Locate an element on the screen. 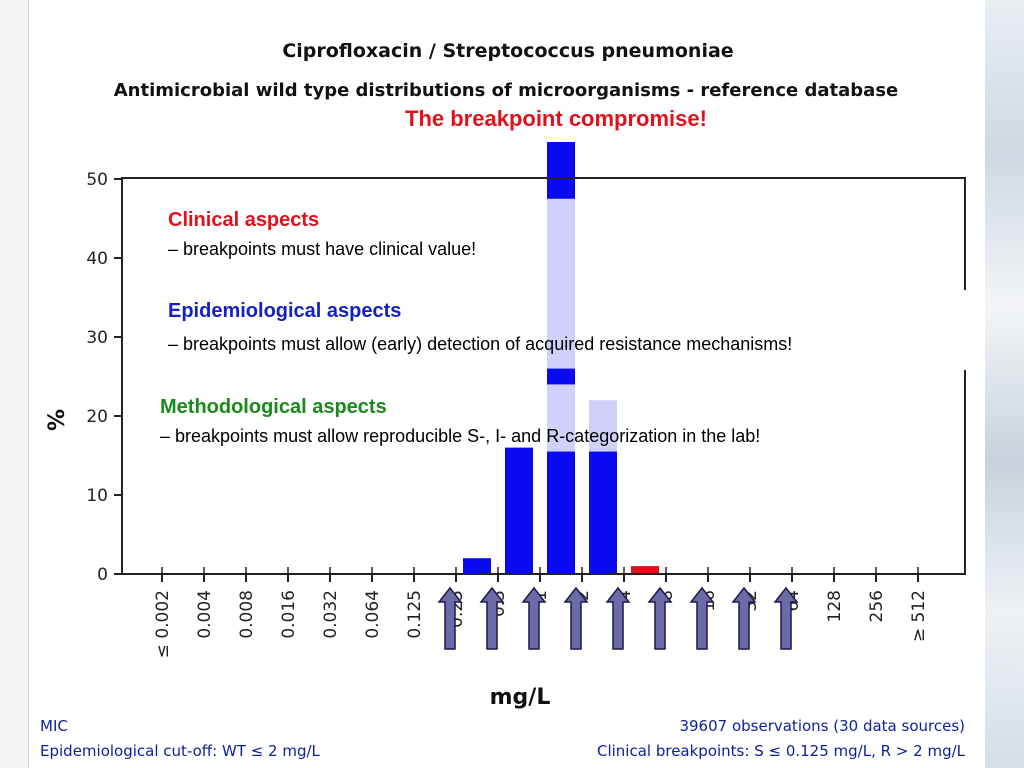  clinical-aspects-text: – breakpoints must have clinical value! is located at coordinates (322, 249).